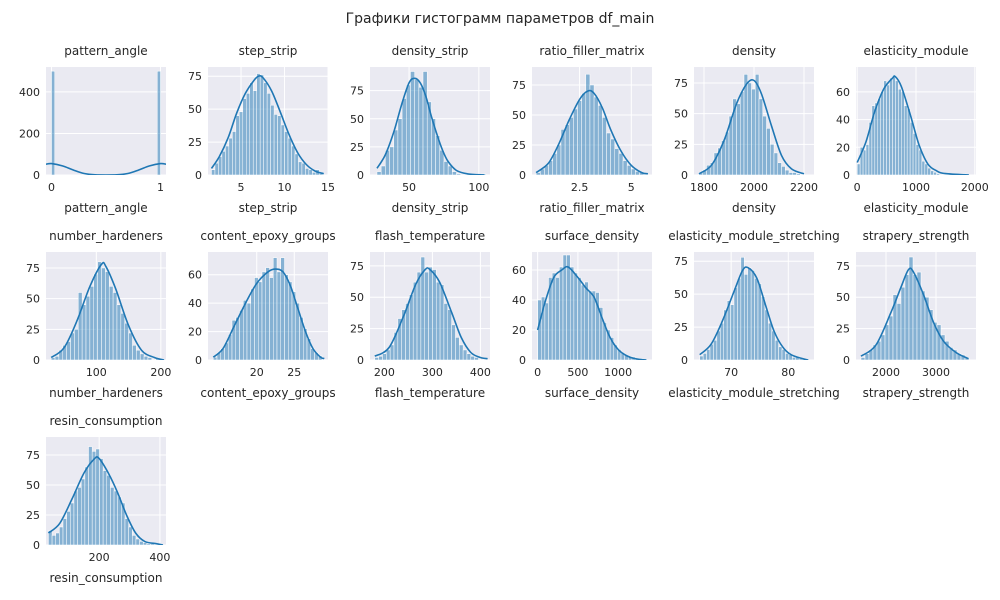 The width and height of the screenshot is (1000, 600). I want to click on x-axis-label: number_hardeners, so click(106, 393).